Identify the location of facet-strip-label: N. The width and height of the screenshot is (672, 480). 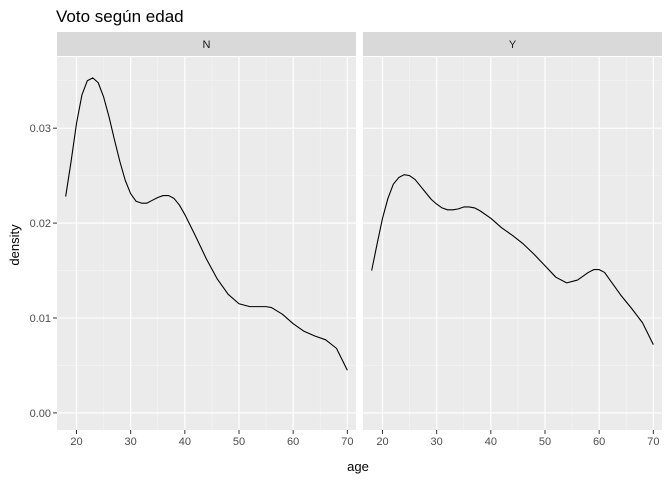
(207, 45).